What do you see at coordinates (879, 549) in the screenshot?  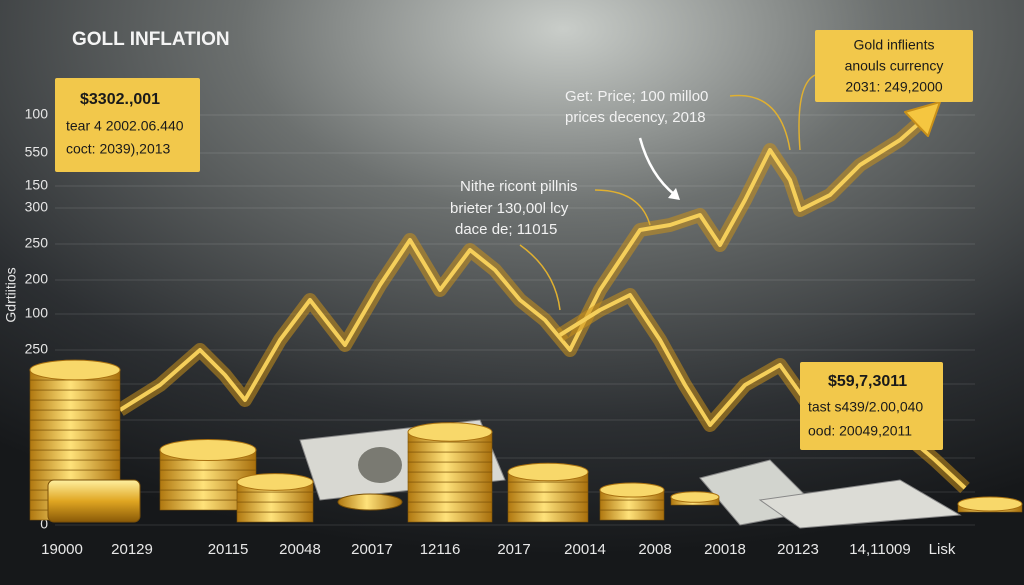 I see `x-axis-label: 14,11009` at bounding box center [879, 549].